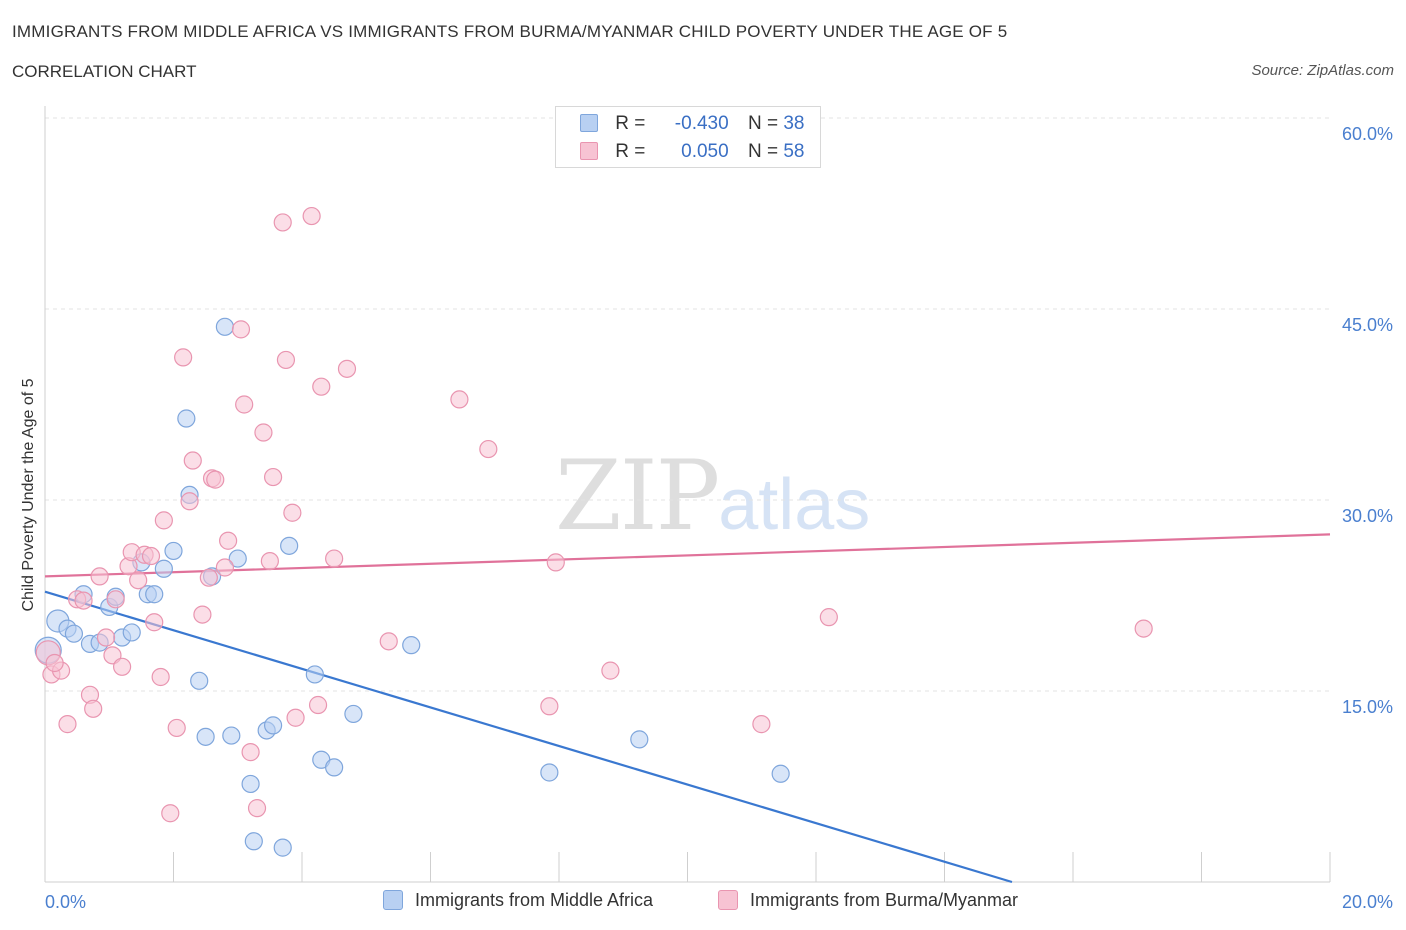 The height and width of the screenshot is (930, 1406). What do you see at coordinates (65, 902) in the screenshot?
I see `x-tick-label: 0.0%` at bounding box center [65, 902].